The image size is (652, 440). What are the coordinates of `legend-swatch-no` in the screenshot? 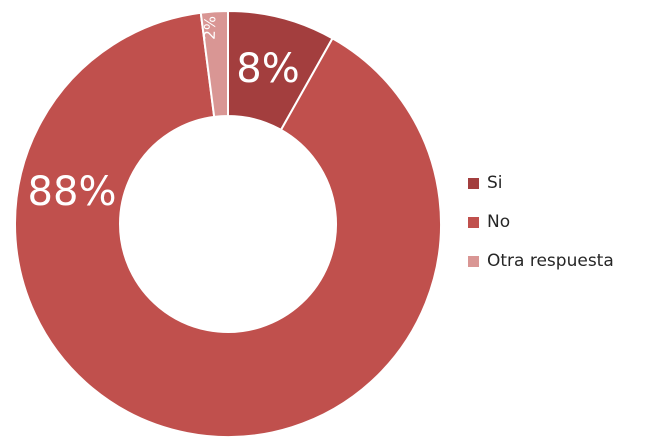 It's located at (473, 222).